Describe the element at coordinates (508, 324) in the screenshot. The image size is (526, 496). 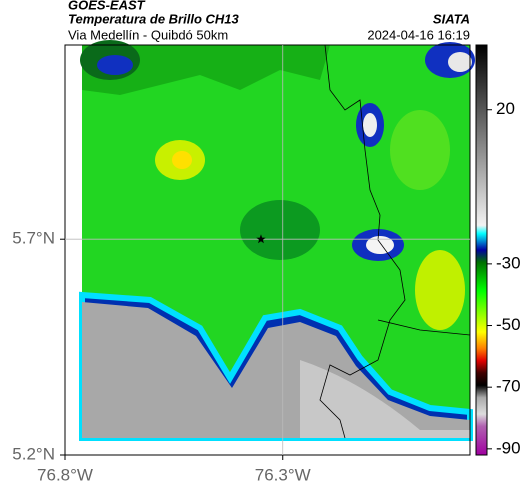
I see `colorbar-tick-label: -50` at that location.